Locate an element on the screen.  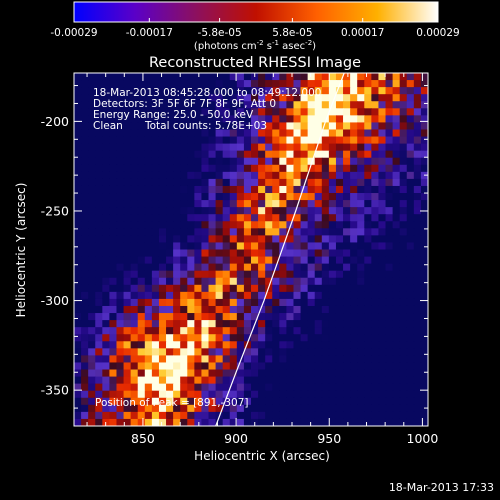
render-timestamp: 18-Mar-2013 17:33 is located at coordinates (441, 487).